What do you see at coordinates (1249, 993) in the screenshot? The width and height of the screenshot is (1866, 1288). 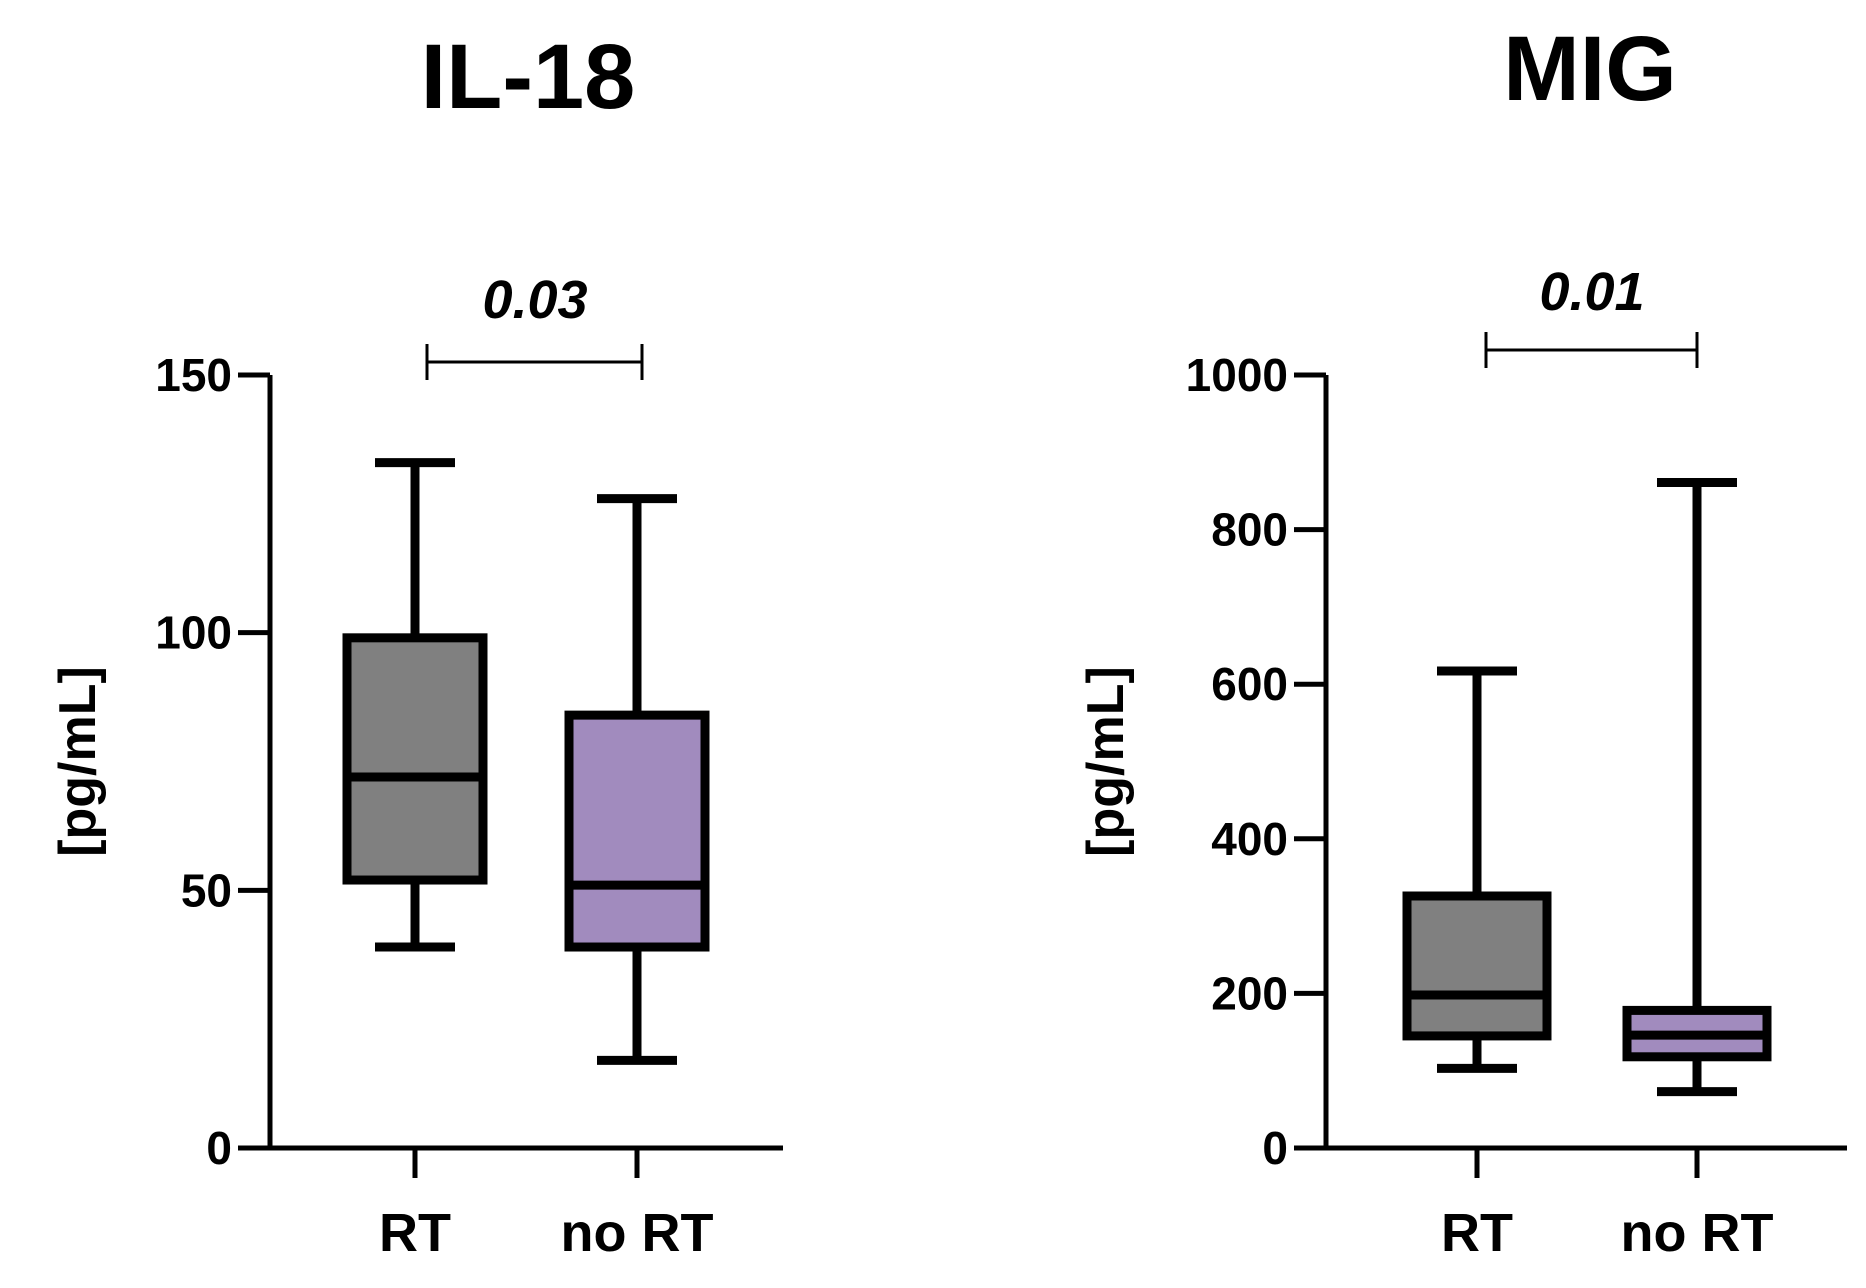 I see `y-tick-label: 200` at bounding box center [1249, 993].